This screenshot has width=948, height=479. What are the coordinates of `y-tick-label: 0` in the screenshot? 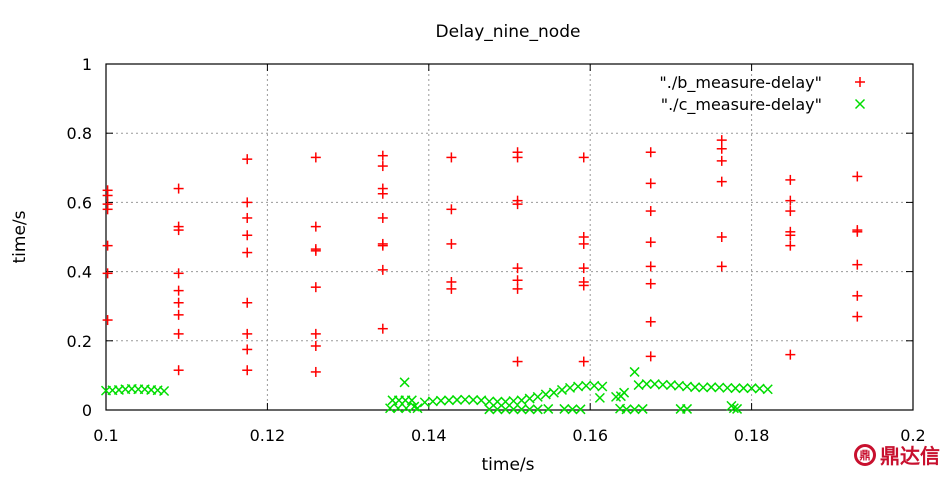 It's located at (87, 410).